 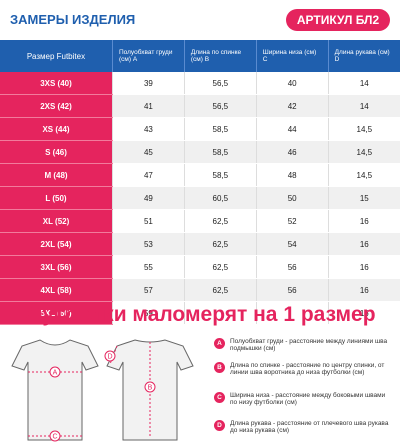 I want to click on cell: 52, so click(x=292, y=221).